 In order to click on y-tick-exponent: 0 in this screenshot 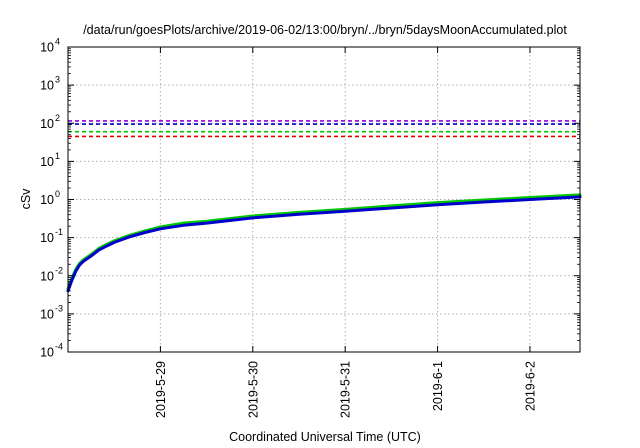, I will do `click(57, 194)`.